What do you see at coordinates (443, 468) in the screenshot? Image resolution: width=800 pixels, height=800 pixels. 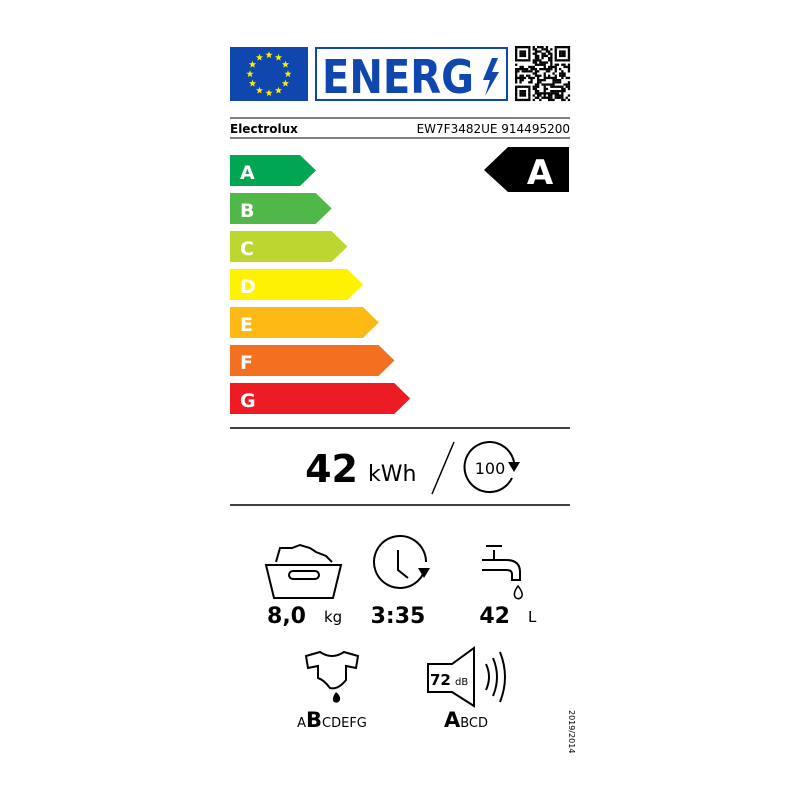 I see `slash` at bounding box center [443, 468].